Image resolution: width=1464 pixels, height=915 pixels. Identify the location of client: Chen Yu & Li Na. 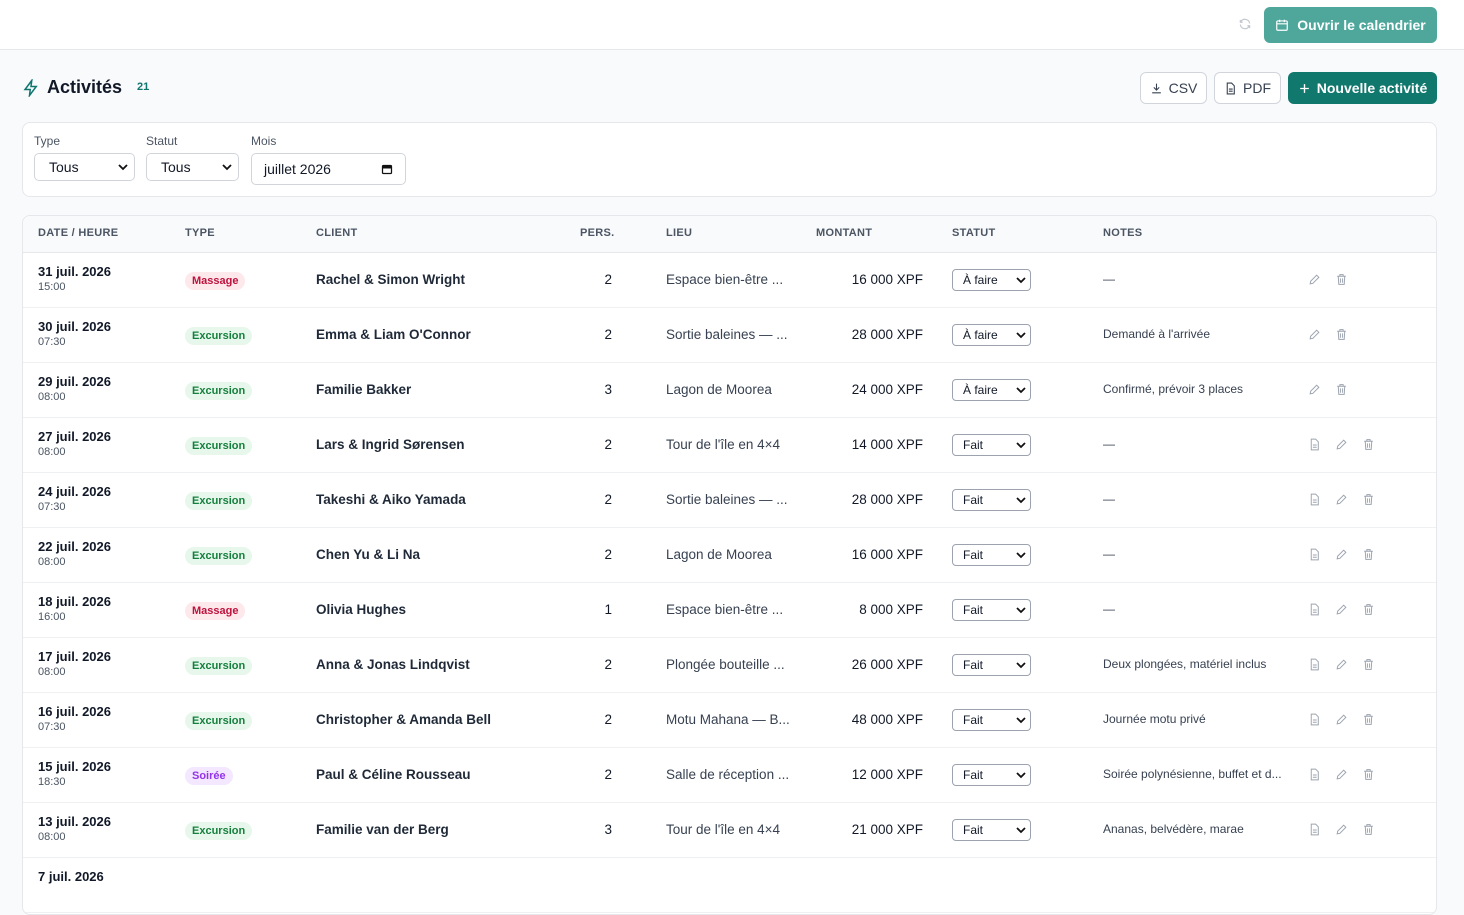
(368, 554).